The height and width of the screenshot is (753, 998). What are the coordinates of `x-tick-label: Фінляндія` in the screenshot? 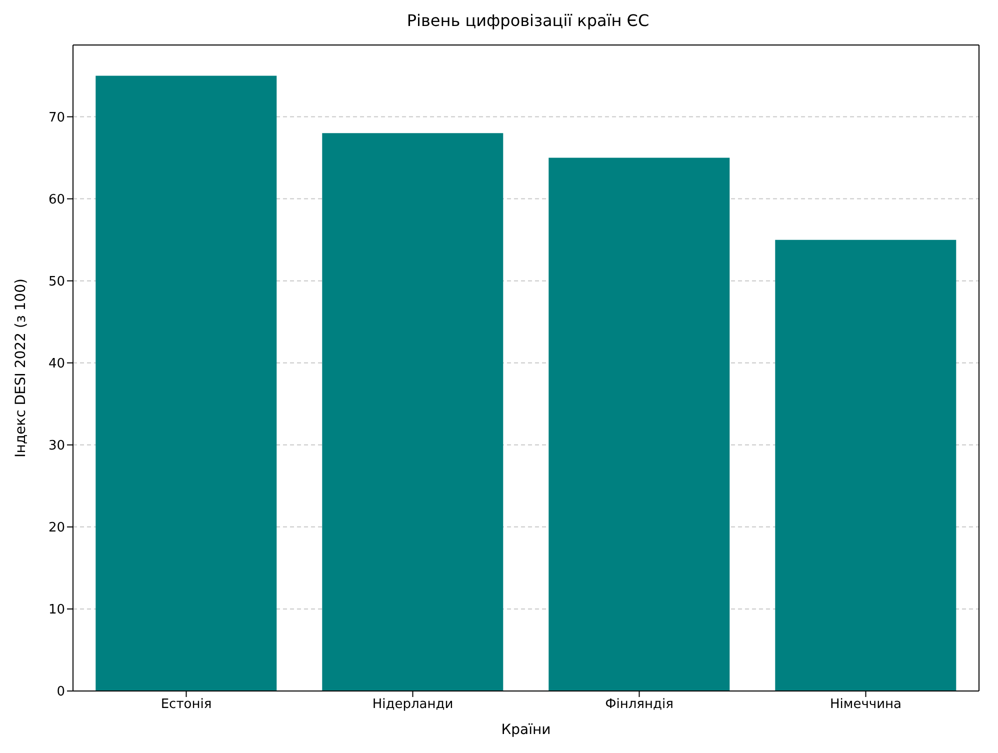 It's located at (639, 704).